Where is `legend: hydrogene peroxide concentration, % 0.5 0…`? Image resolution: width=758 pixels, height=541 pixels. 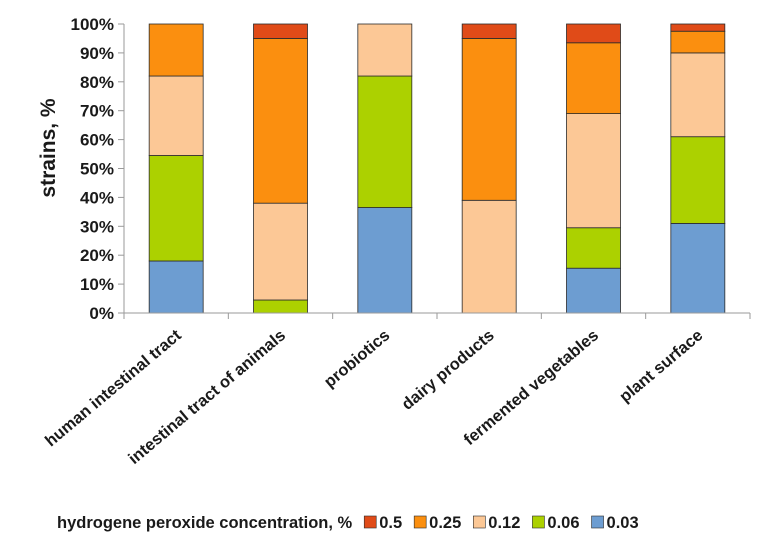
legend: hydrogene peroxide concentration, % 0.5 0… is located at coordinates (348, 523).